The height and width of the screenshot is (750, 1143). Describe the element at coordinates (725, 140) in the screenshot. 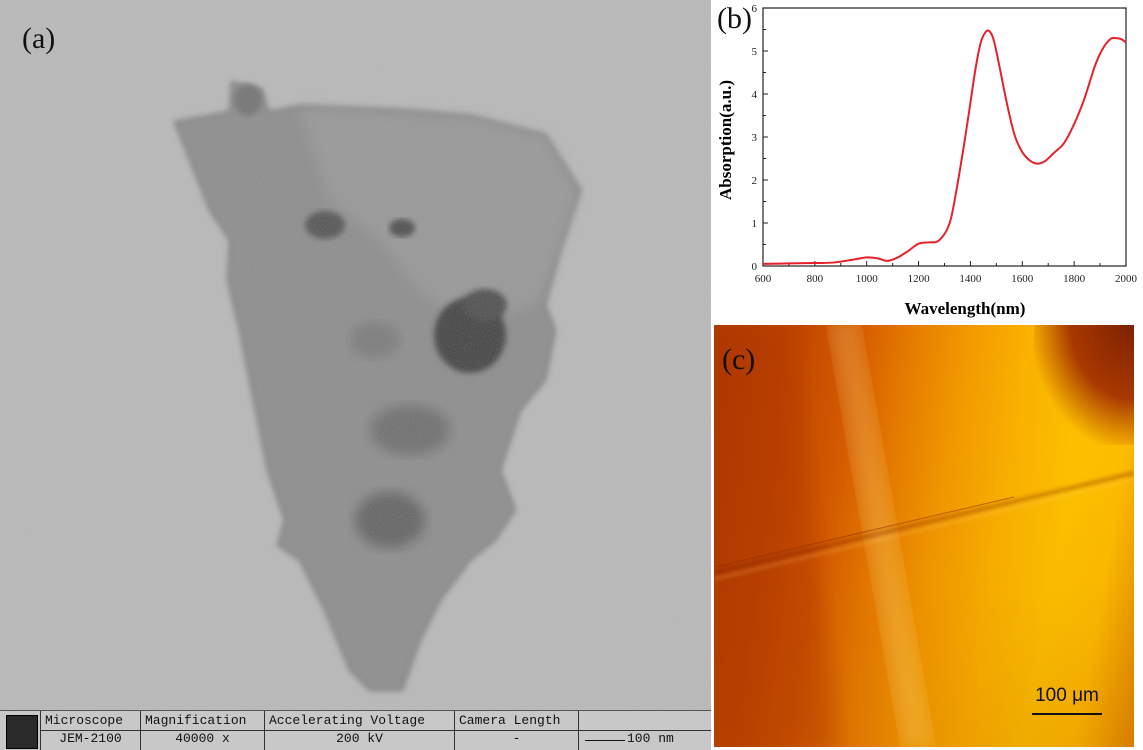

I see `y-axis-label: Absorption(a.u.)` at that location.